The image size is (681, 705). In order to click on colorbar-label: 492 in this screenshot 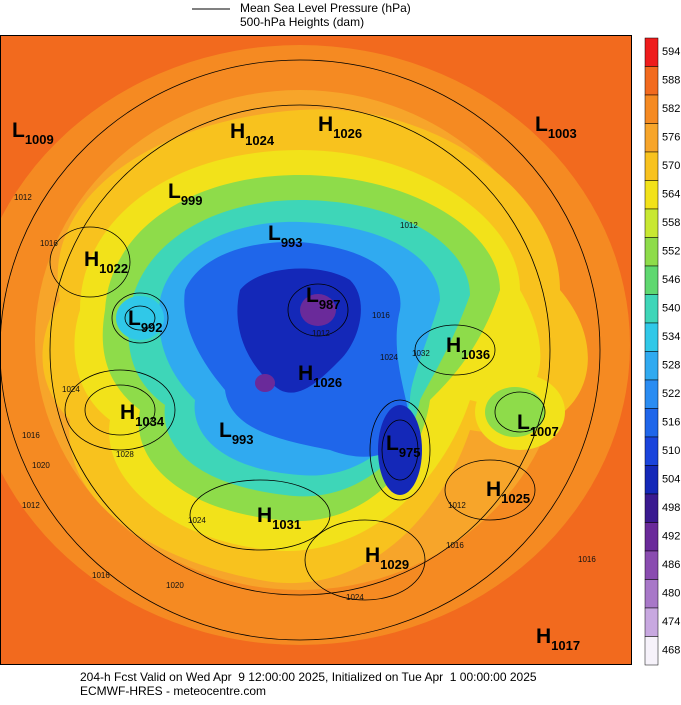, I will do `click(671, 537)`.